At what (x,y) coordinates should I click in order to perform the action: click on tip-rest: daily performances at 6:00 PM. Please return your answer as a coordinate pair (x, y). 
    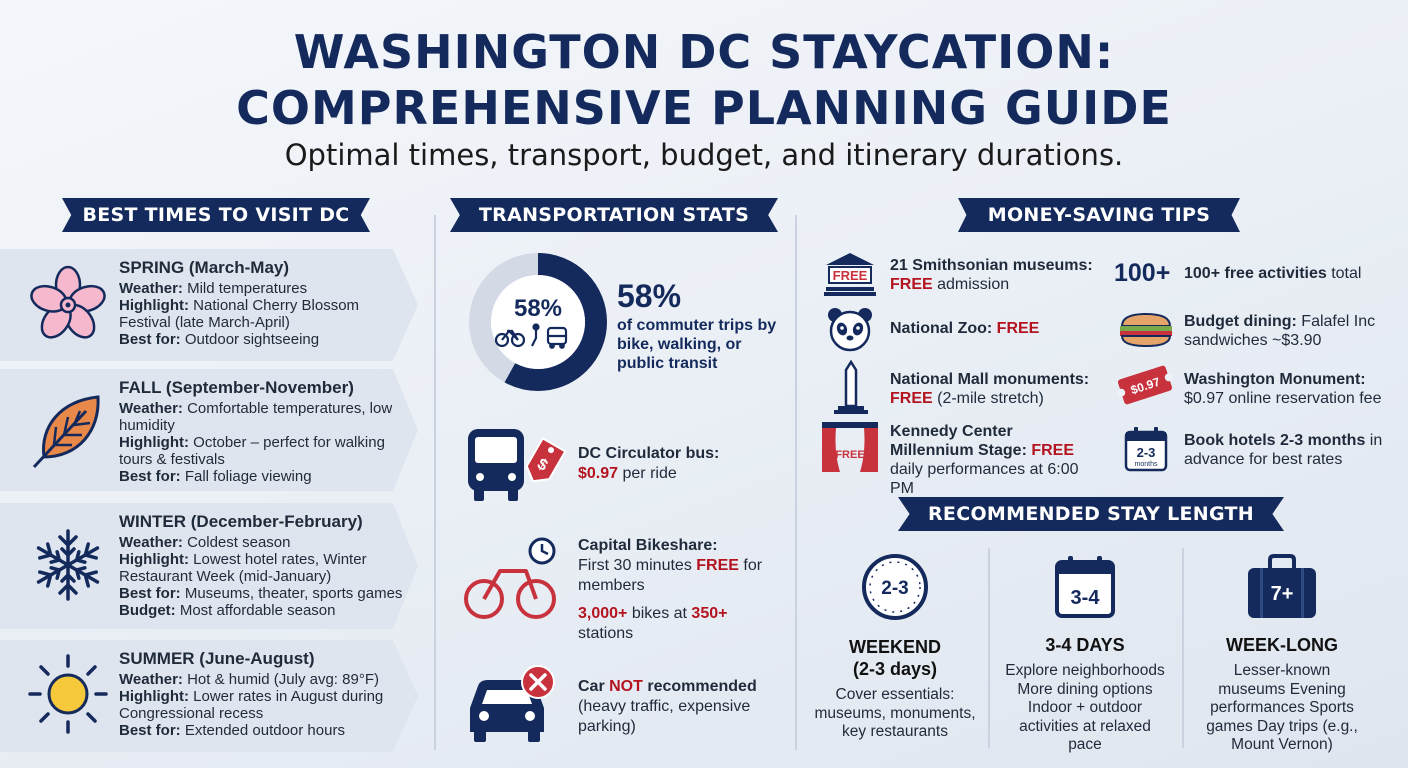
    Looking at the image, I should click on (984, 479).